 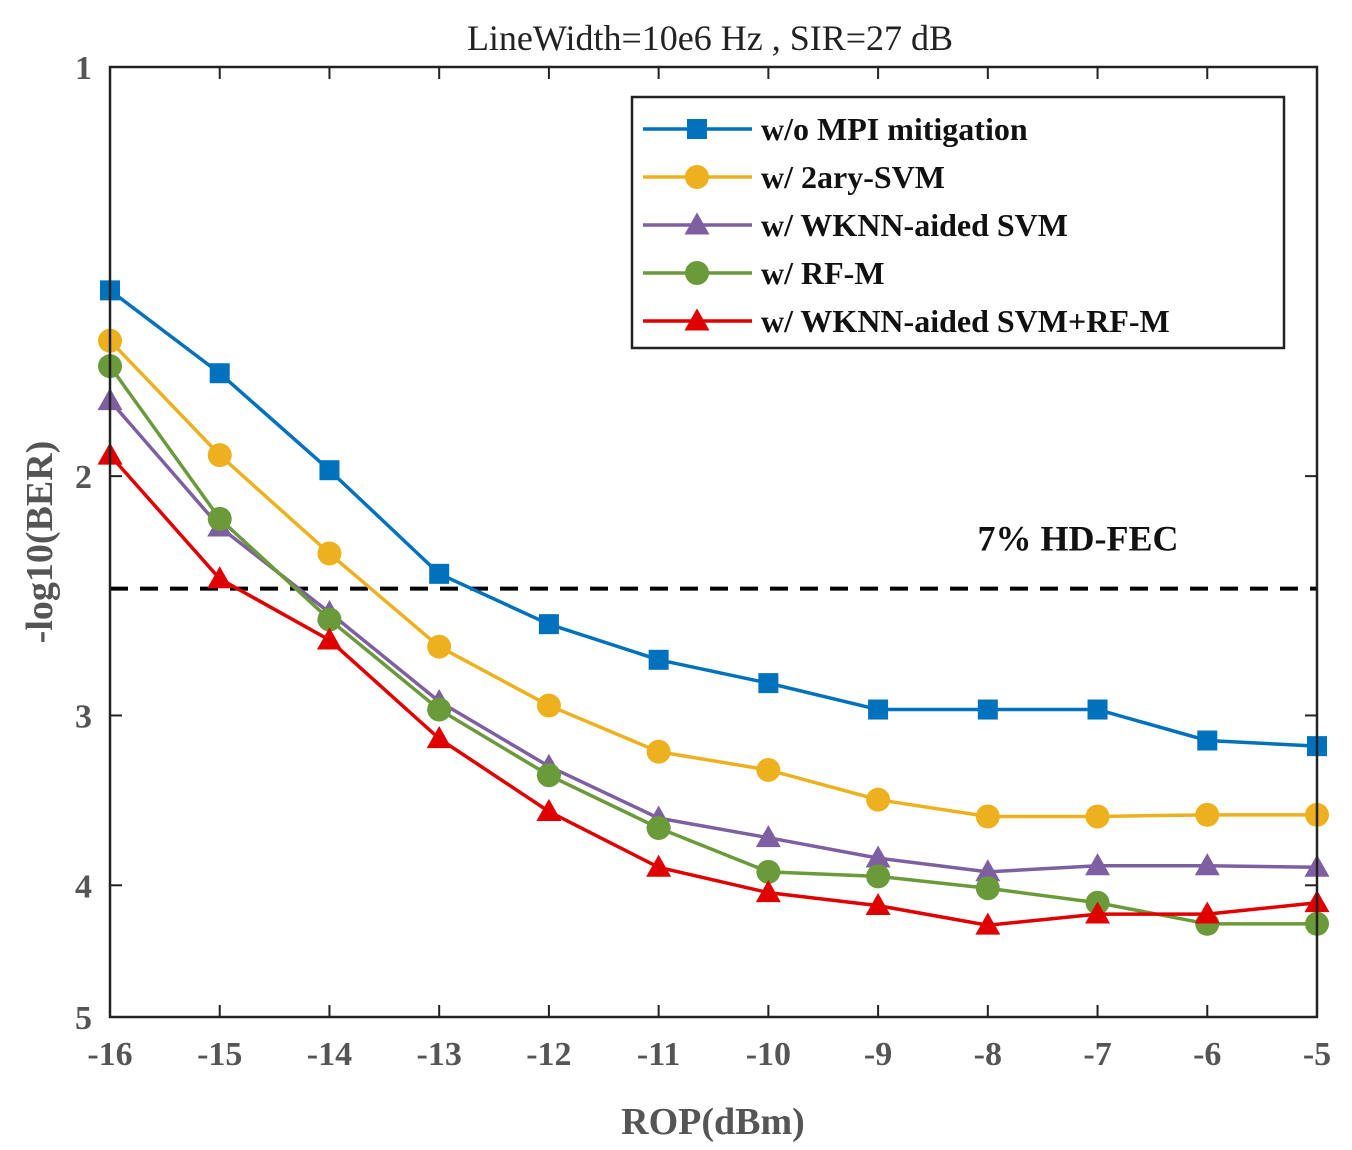 I want to click on legend-item: w/ 2ary-SVM, so click(x=794, y=177).